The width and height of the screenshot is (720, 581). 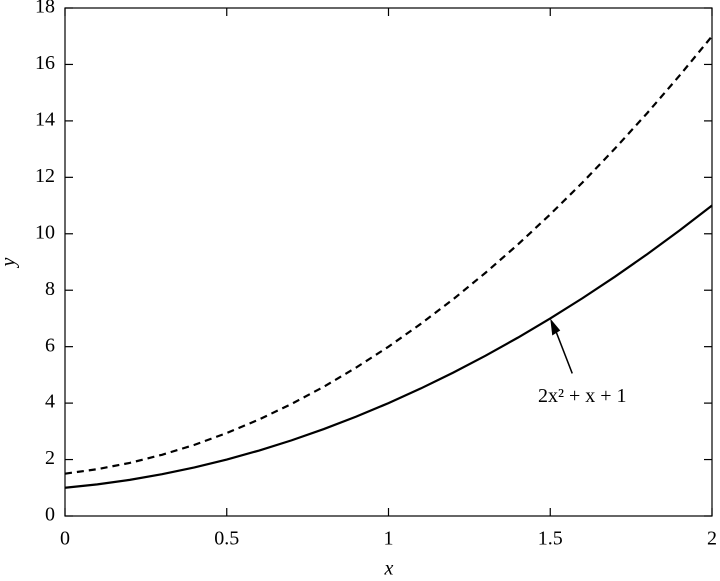 What do you see at coordinates (45, 176) in the screenshot?
I see `y-tick-label: 12` at bounding box center [45, 176].